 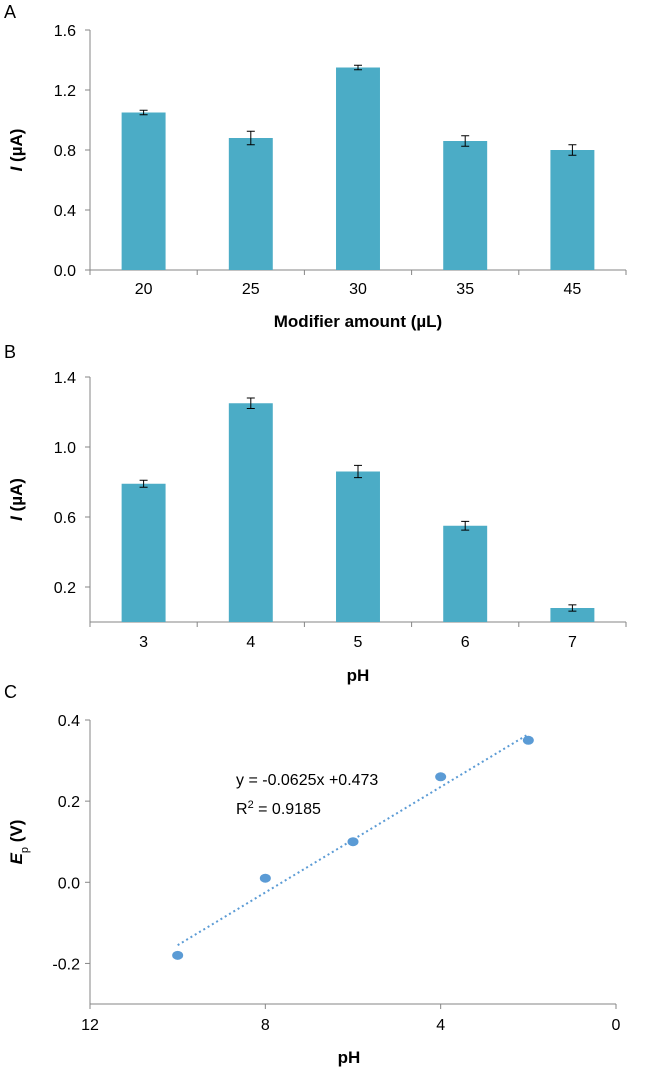 What do you see at coordinates (16, 858) in the screenshot?
I see `y-axis-title-symbol: E` at bounding box center [16, 858].